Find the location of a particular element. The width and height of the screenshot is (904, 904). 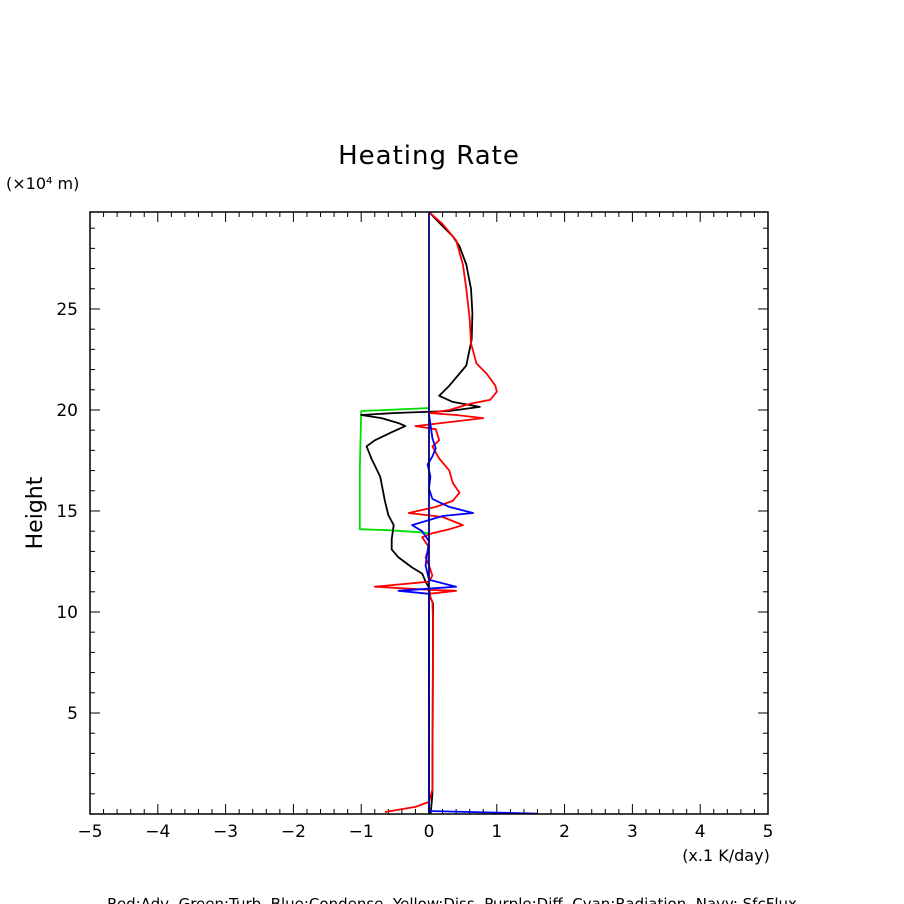

x-tick-label: −2 is located at coordinates (293, 832).